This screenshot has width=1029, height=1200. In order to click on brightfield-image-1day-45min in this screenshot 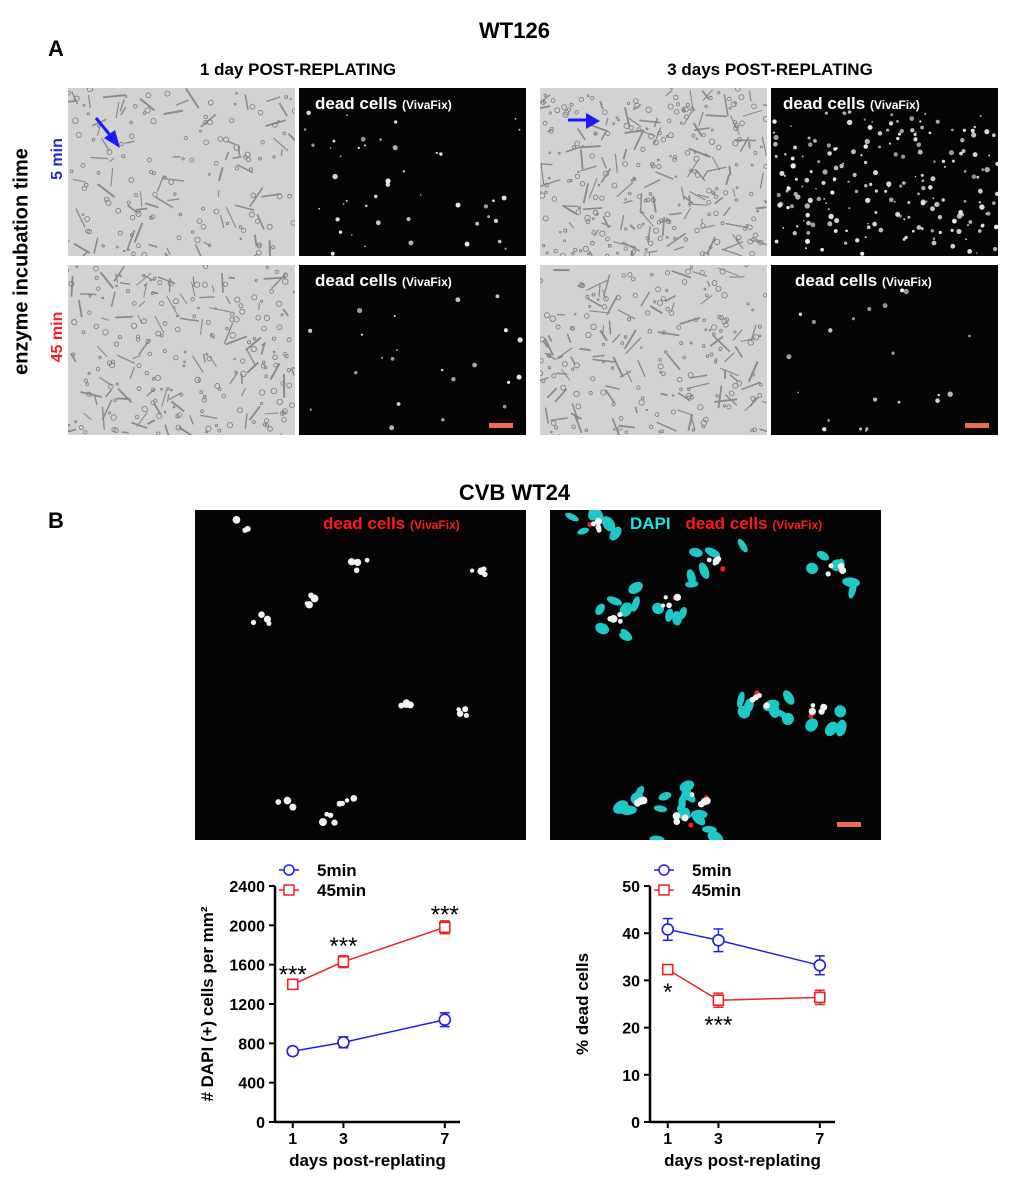, I will do `click(181, 350)`.